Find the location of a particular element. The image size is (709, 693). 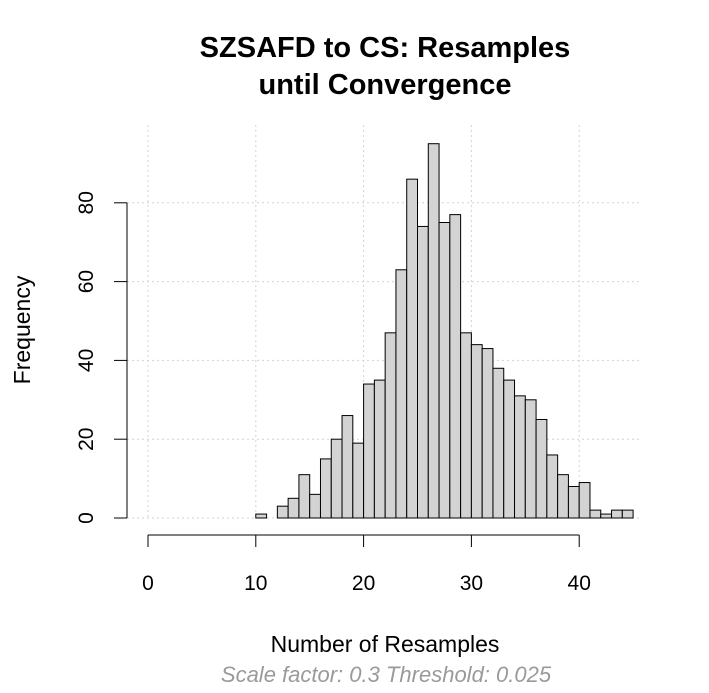

chart-title-line1: SZSAFD to CS: Resamples is located at coordinates (385, 48).